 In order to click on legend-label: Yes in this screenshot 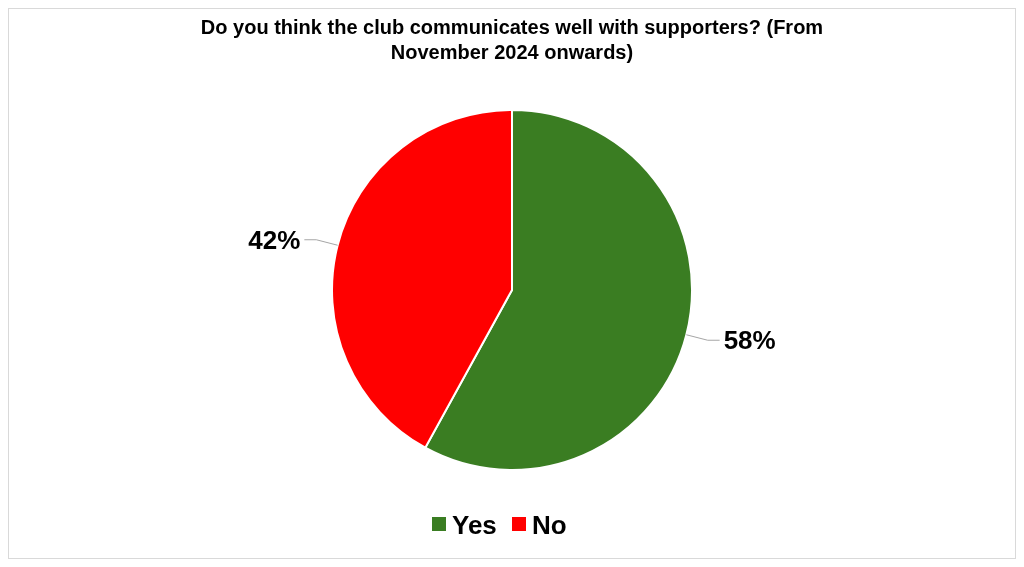, I will do `click(474, 525)`.